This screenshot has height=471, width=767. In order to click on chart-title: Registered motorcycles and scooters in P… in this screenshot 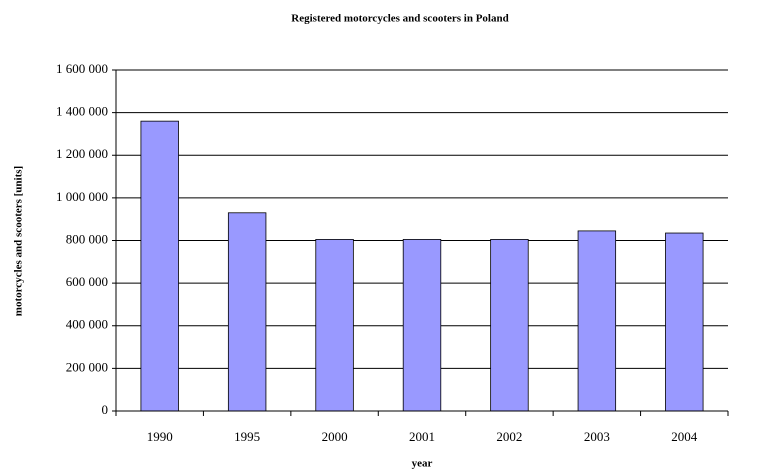, I will do `click(399, 19)`.